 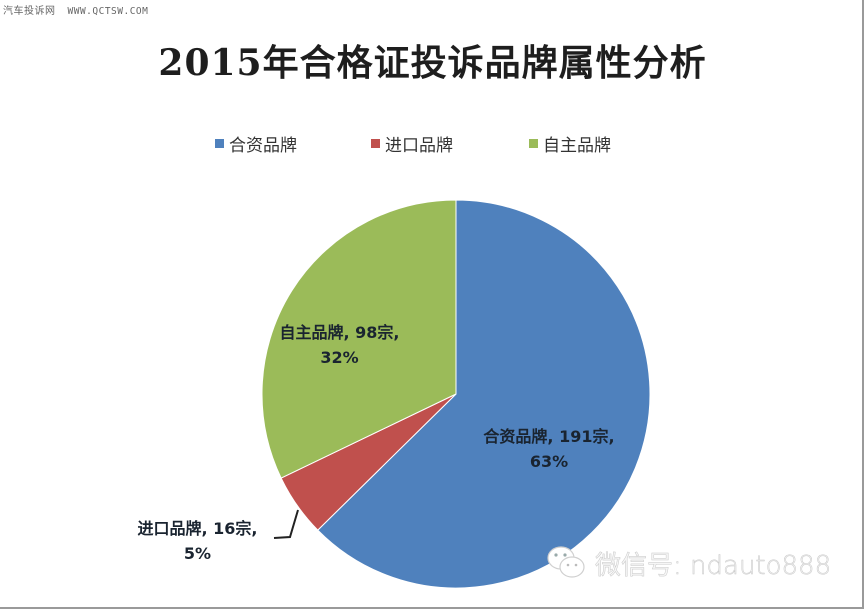 What do you see at coordinates (263, 146) in the screenshot?
I see `legend-label: 合资品牌` at bounding box center [263, 146].